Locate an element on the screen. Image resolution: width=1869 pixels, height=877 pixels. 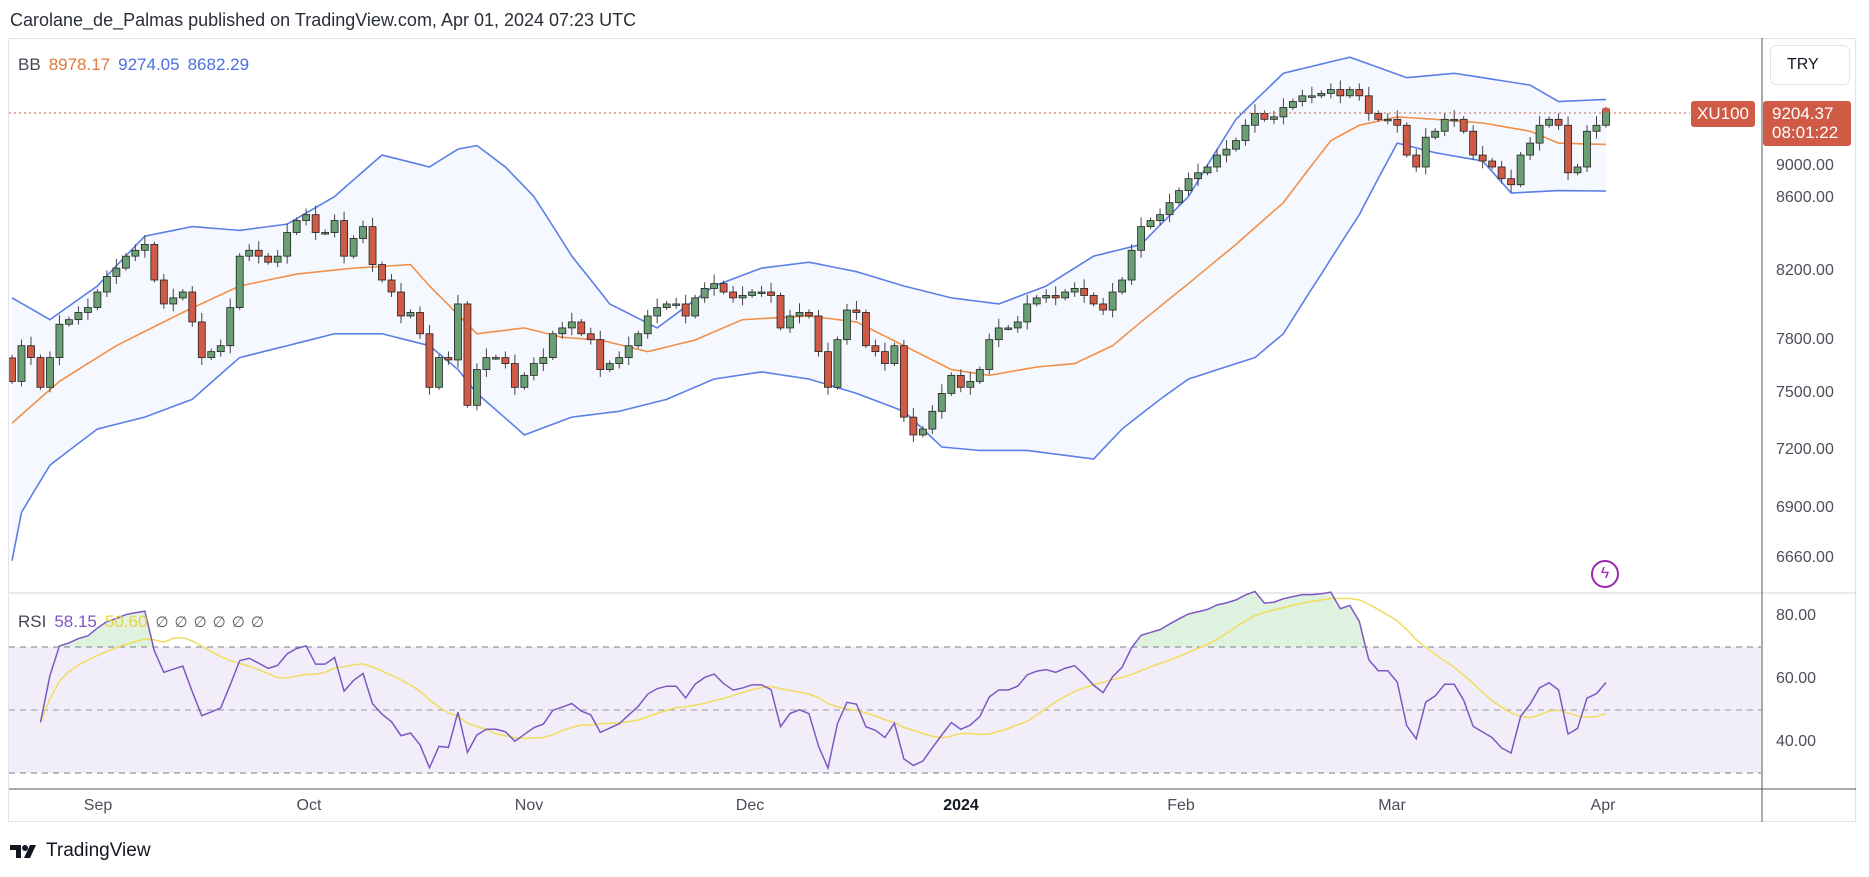
rsi-tick: 60.00 is located at coordinates (1796, 678).